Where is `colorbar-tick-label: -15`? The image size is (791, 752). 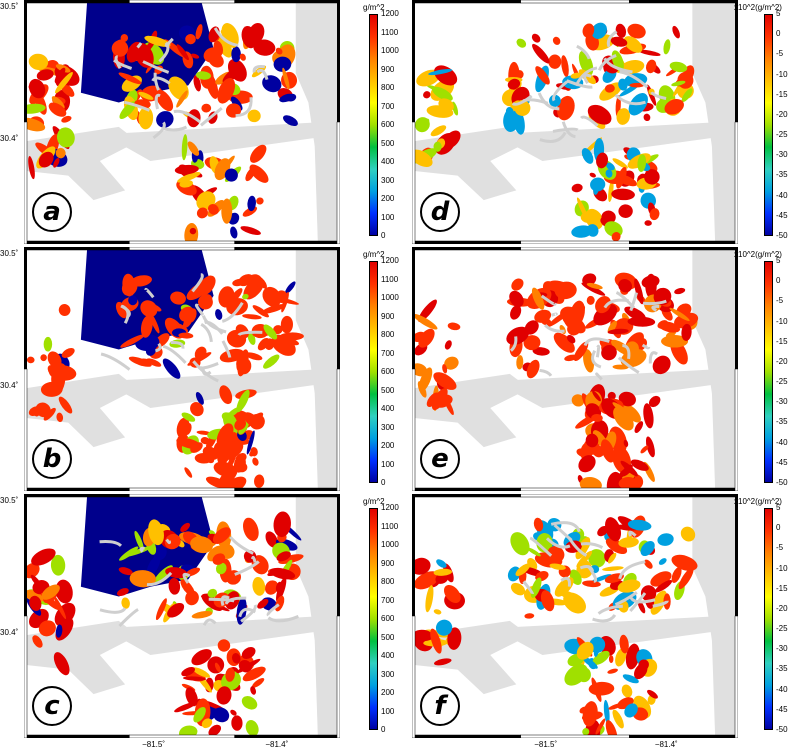 colorbar-tick-label: -15 is located at coordinates (782, 94).